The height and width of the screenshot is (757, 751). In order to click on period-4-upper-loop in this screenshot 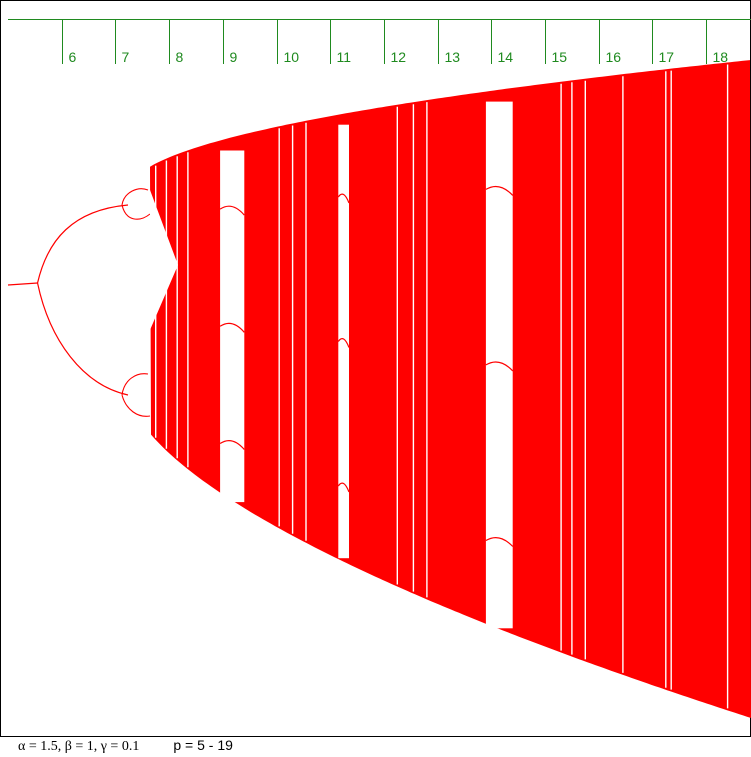, I will do `click(136, 204)`.